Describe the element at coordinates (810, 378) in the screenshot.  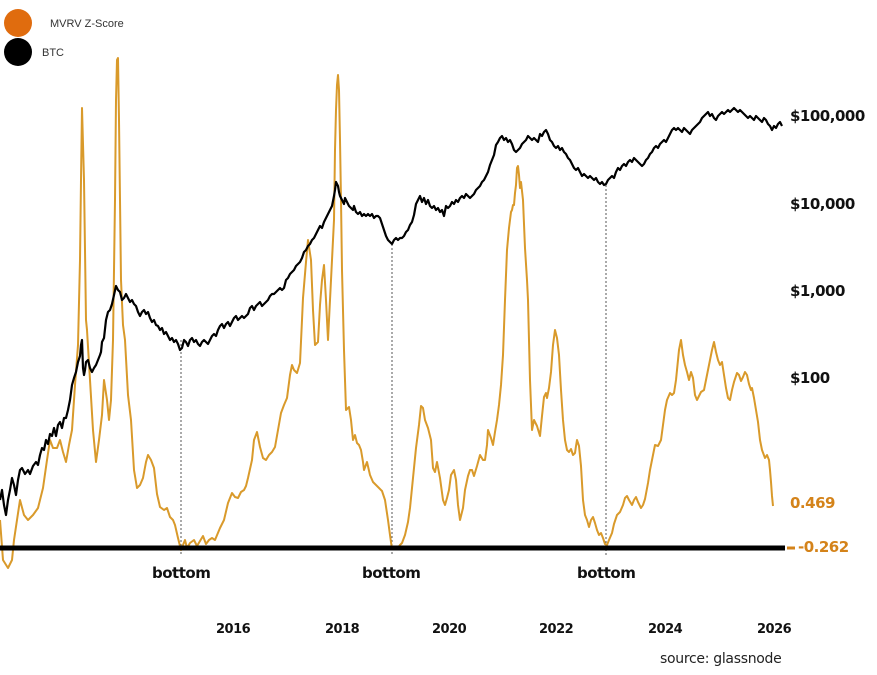
I see `y-axis-label-100: $100` at that location.